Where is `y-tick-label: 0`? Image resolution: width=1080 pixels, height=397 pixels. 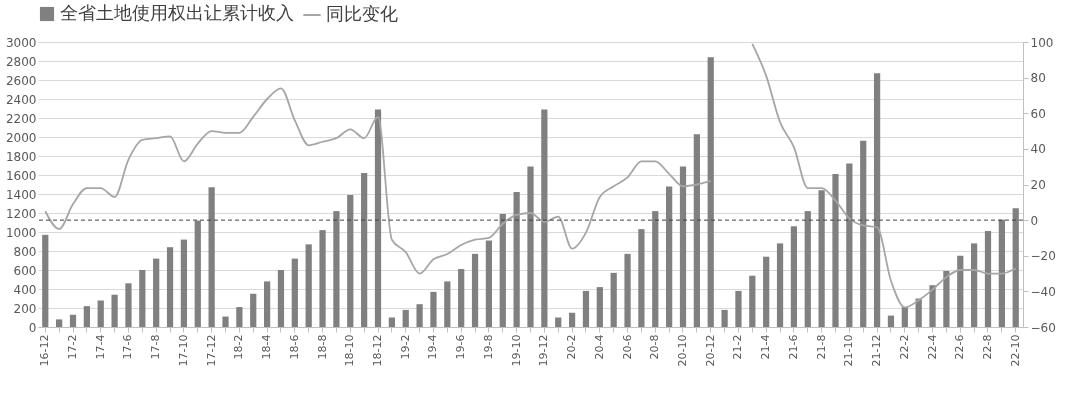 y-tick-label: 0 is located at coordinates (32, 327).